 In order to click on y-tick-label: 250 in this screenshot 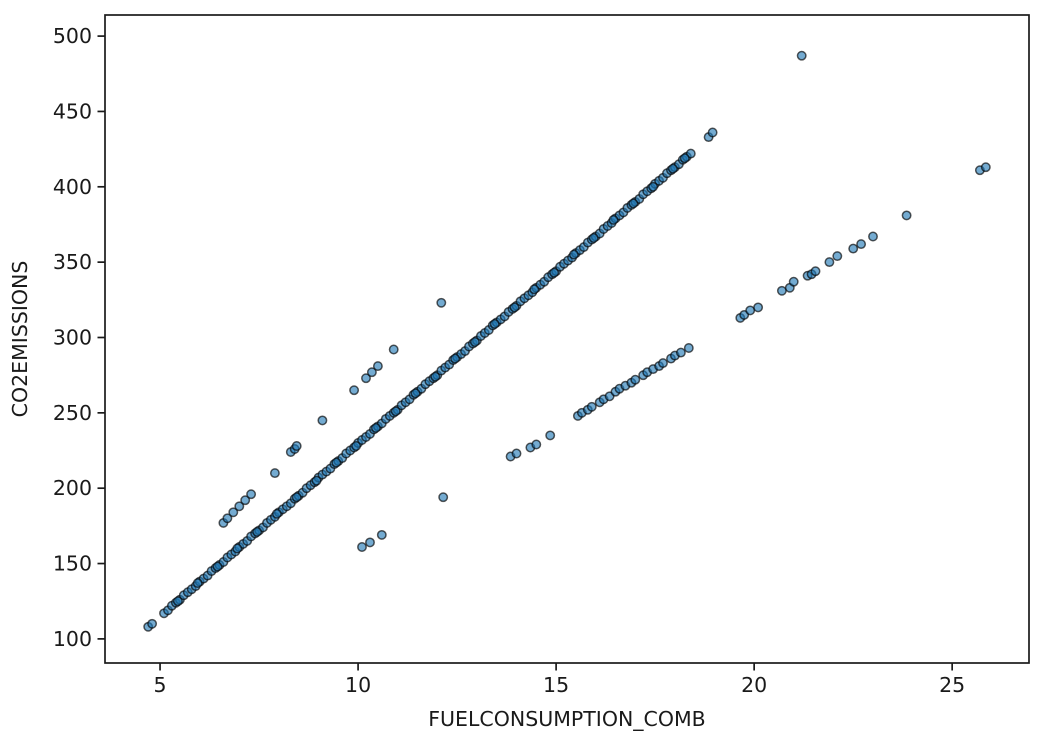, I will do `click(72, 413)`.